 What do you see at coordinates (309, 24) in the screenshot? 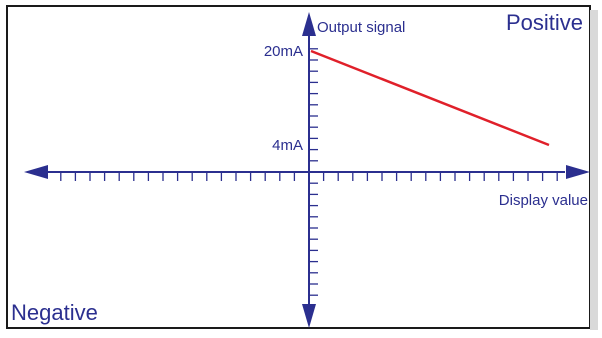
I see `y-axis-up-arrow` at bounding box center [309, 24].